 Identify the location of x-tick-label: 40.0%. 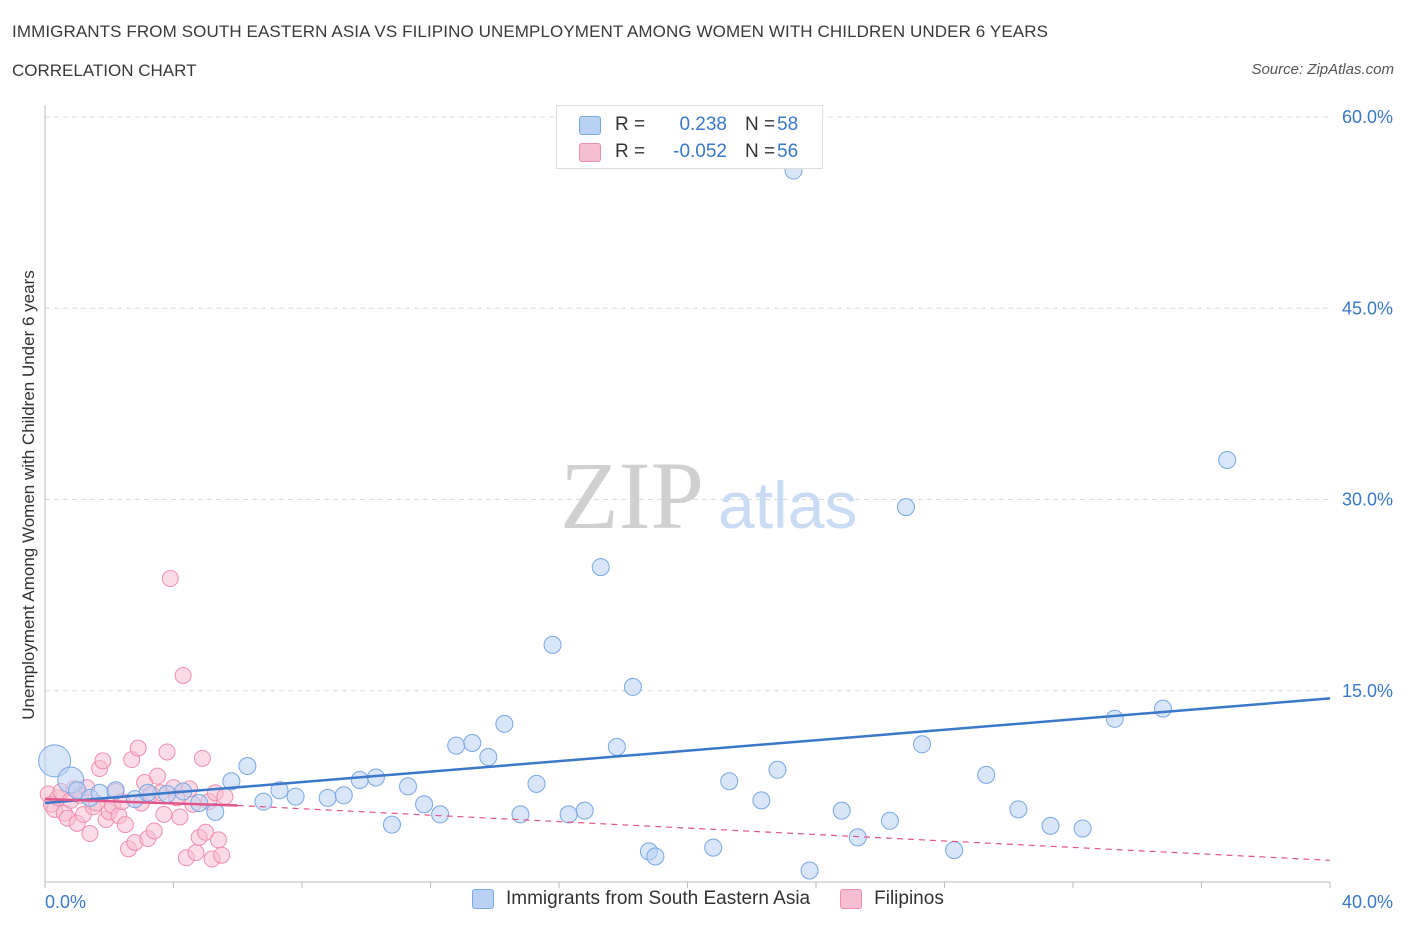
(1367, 902).